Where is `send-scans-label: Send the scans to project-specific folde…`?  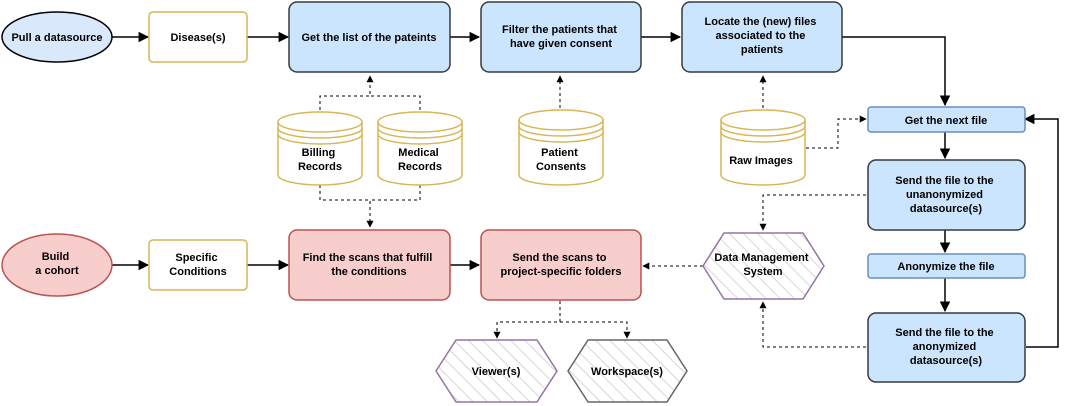
send-scans-label: Send the scans to project-specific folde… is located at coordinates (560, 265).